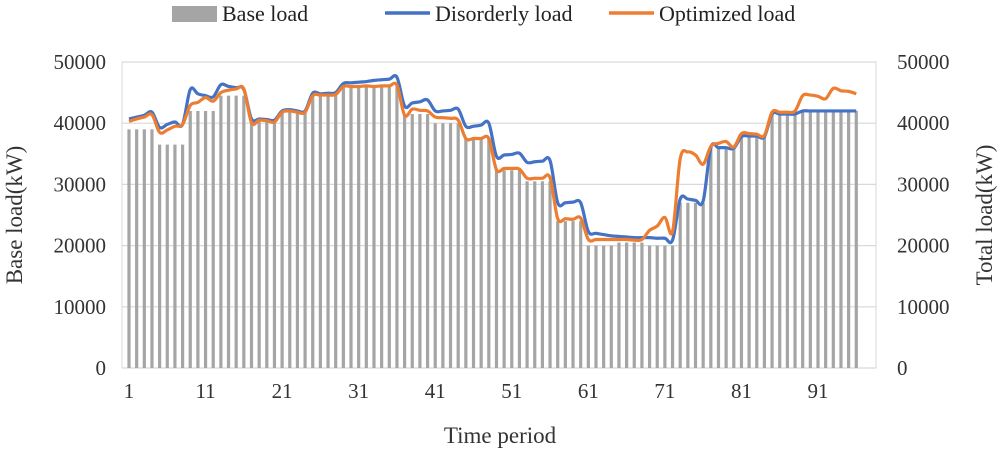  Describe the element at coordinates (588, 391) in the screenshot. I see `x-tick-label: 61` at that location.